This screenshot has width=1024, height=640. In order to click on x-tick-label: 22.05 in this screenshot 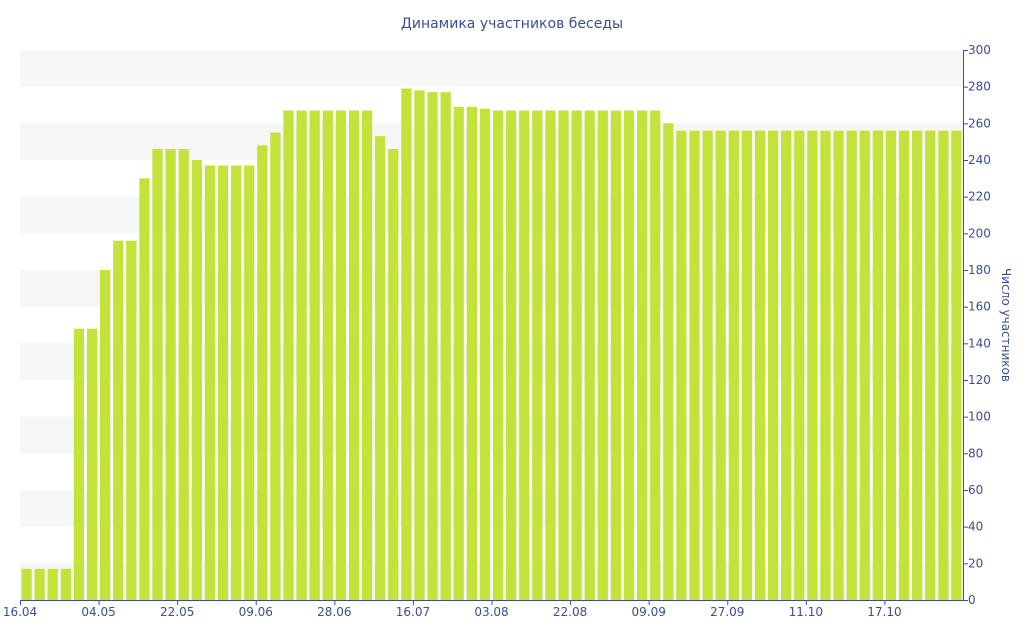, I will do `click(177, 612)`.